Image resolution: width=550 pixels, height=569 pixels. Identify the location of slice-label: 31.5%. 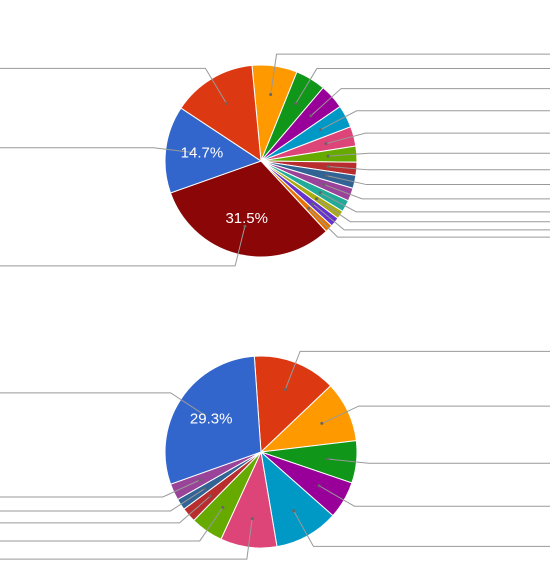
(246, 218).